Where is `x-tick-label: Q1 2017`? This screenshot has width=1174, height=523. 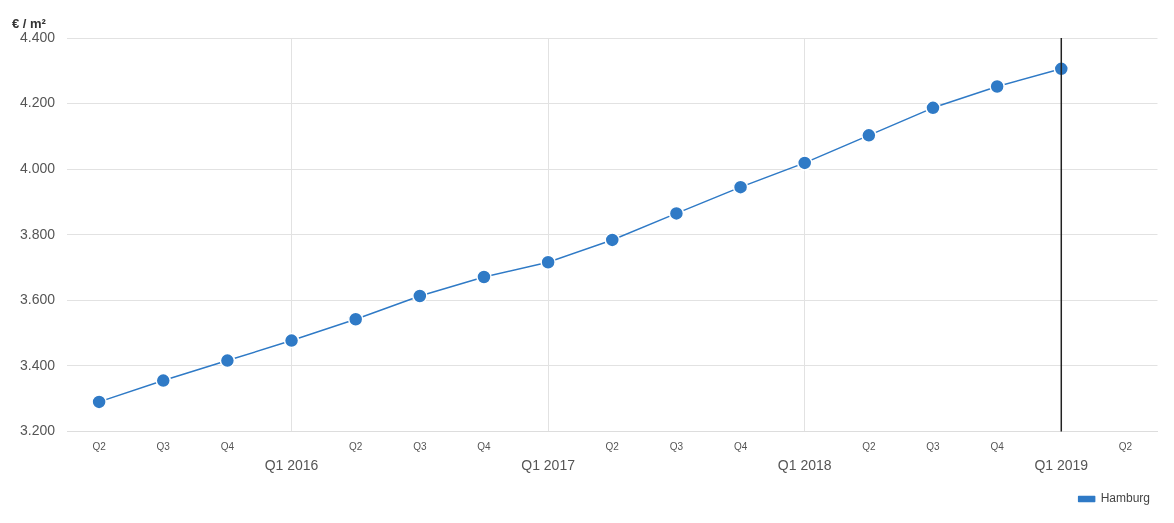 x-tick-label: Q1 2017 is located at coordinates (548, 465).